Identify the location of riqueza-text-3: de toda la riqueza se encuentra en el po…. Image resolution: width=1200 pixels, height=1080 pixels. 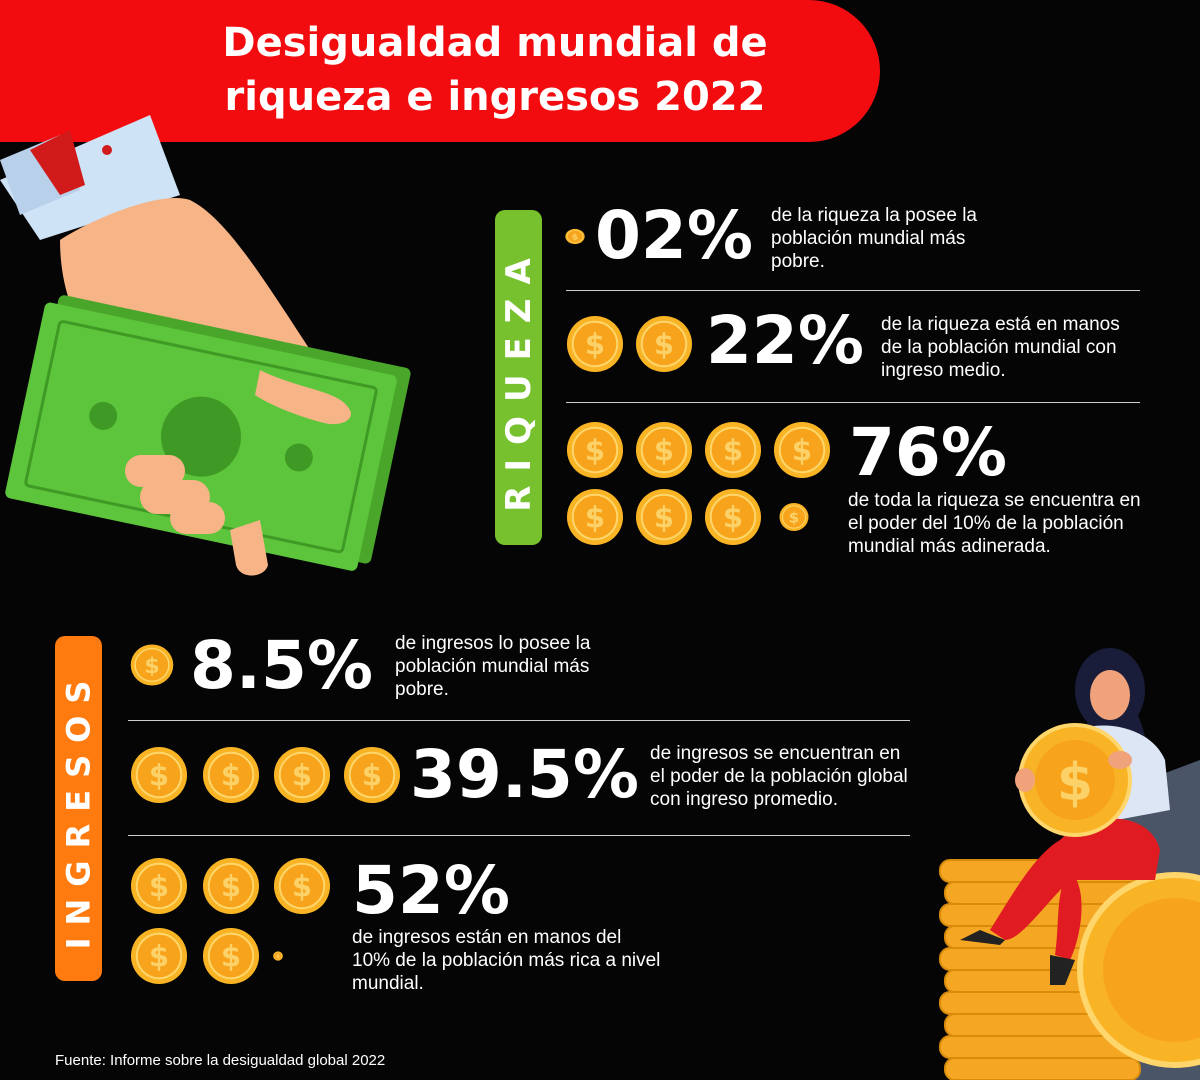
(994, 523).